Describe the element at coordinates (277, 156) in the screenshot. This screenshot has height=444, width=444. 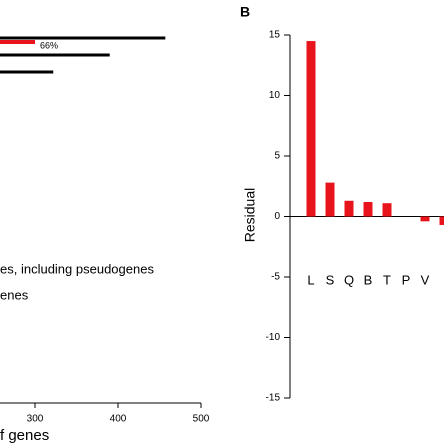
I see `y-tick-label: 5` at that location.